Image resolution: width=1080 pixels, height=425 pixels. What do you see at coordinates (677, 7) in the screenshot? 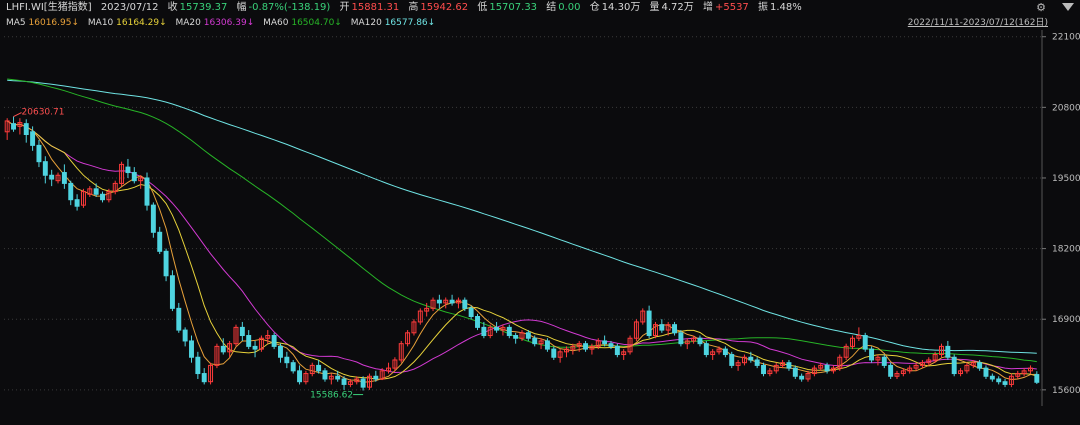
I see `volume-value: 4.72万` at bounding box center [677, 7].